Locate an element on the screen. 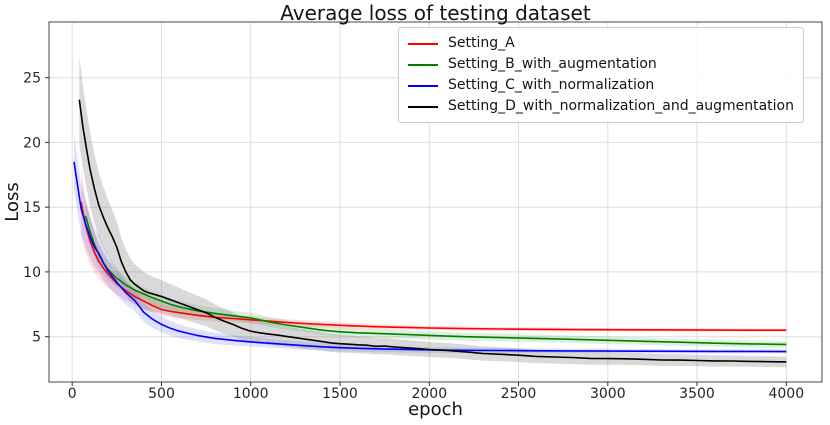 This screenshot has width=830, height=425. y-tick-label: 5 is located at coordinates (36, 338).